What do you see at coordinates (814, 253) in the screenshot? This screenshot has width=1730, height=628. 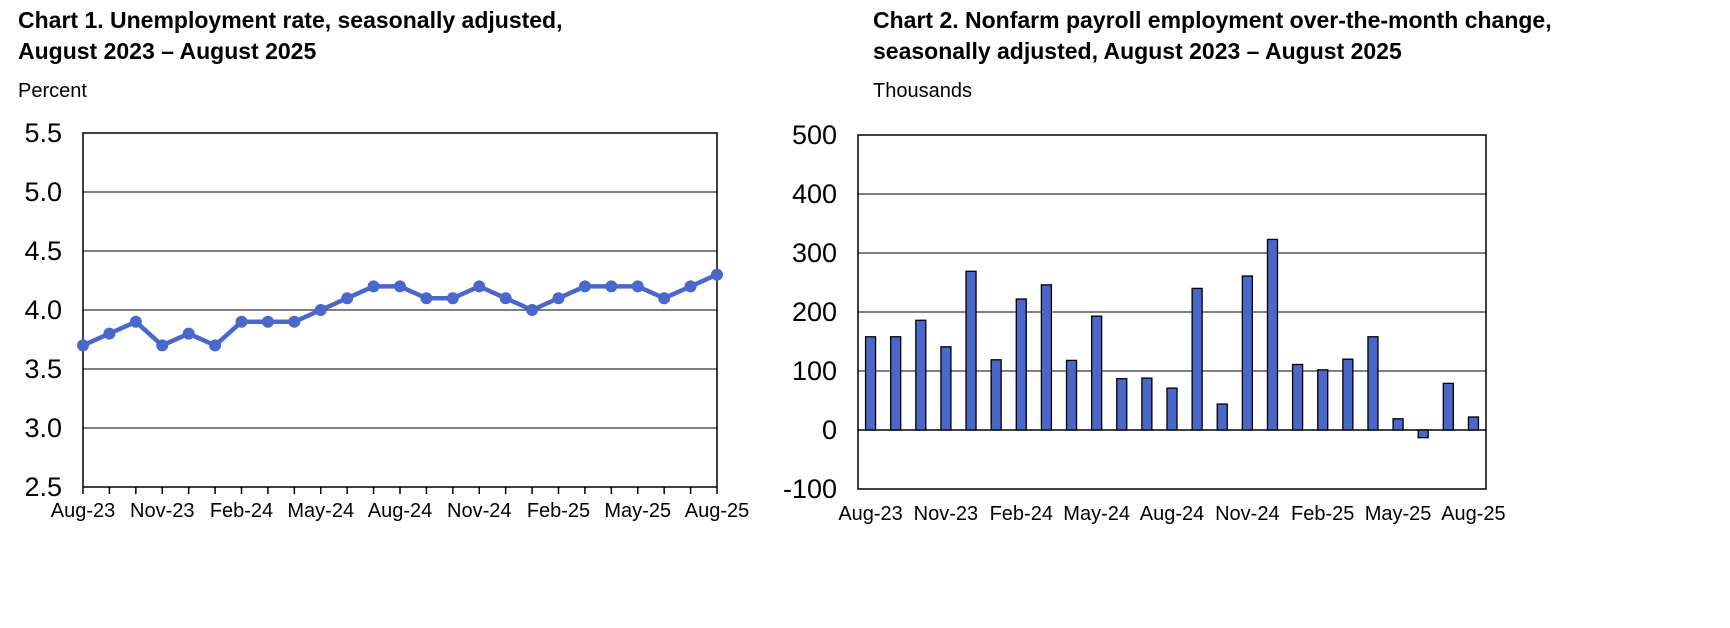 I see `y-tick-label: 300` at bounding box center [814, 253].